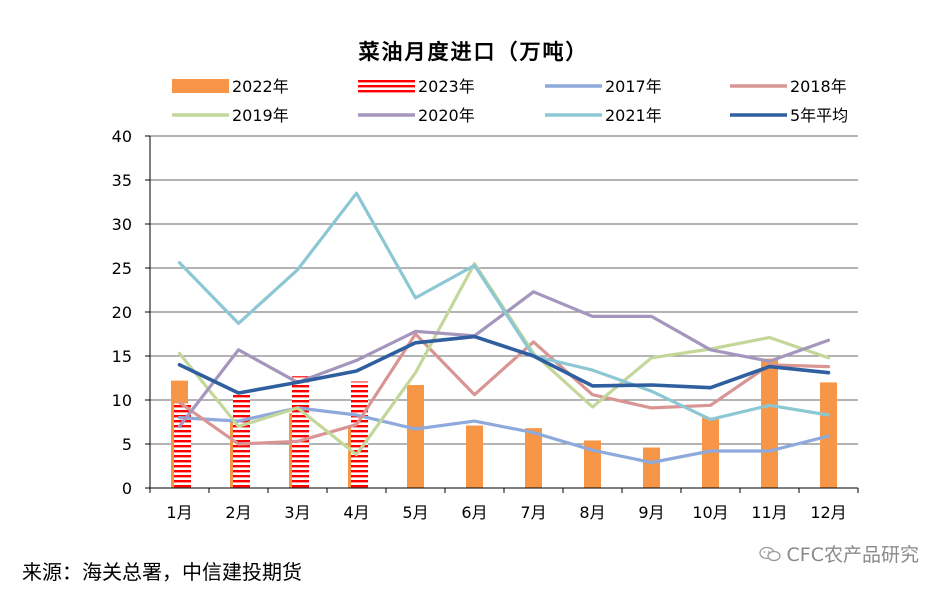  Describe the element at coordinates (260, 115) in the screenshot. I see `legend-label: 2019年` at that location.